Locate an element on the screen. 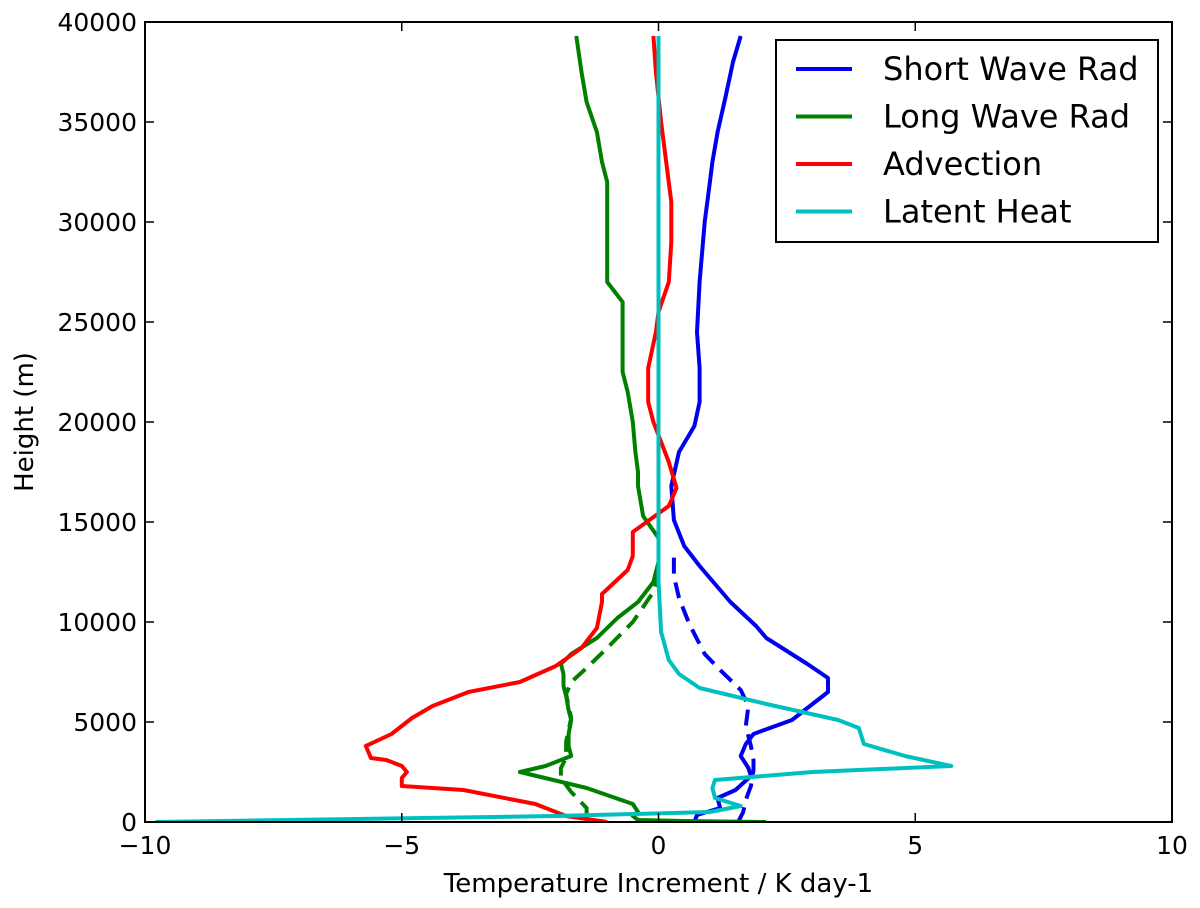 This screenshot has height=908, width=1200. x-axis-label: Temperature Increment / K day-1 is located at coordinates (658, 884).